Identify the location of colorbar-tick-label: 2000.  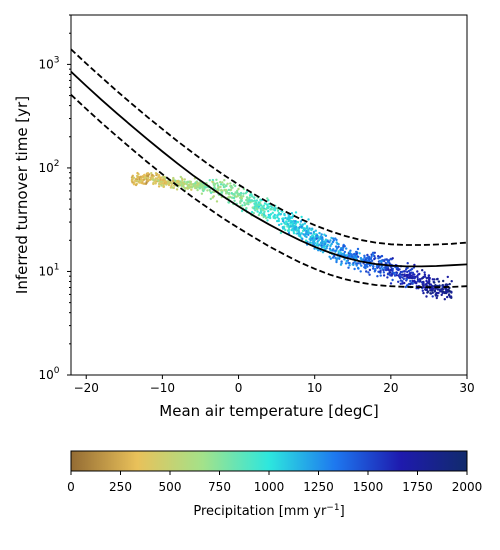
(467, 487).